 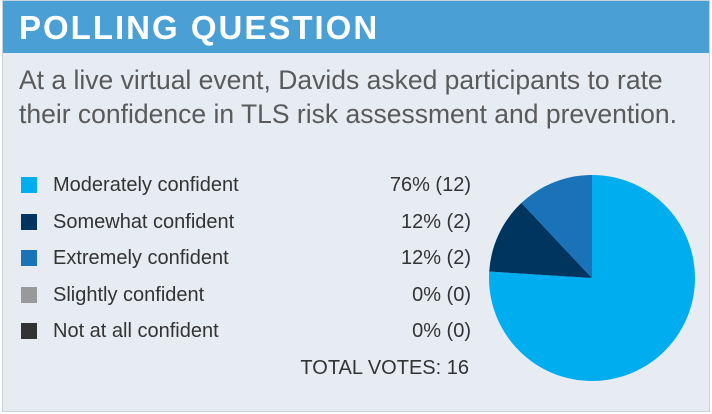 I want to click on pie-chart, so click(x=592, y=278).